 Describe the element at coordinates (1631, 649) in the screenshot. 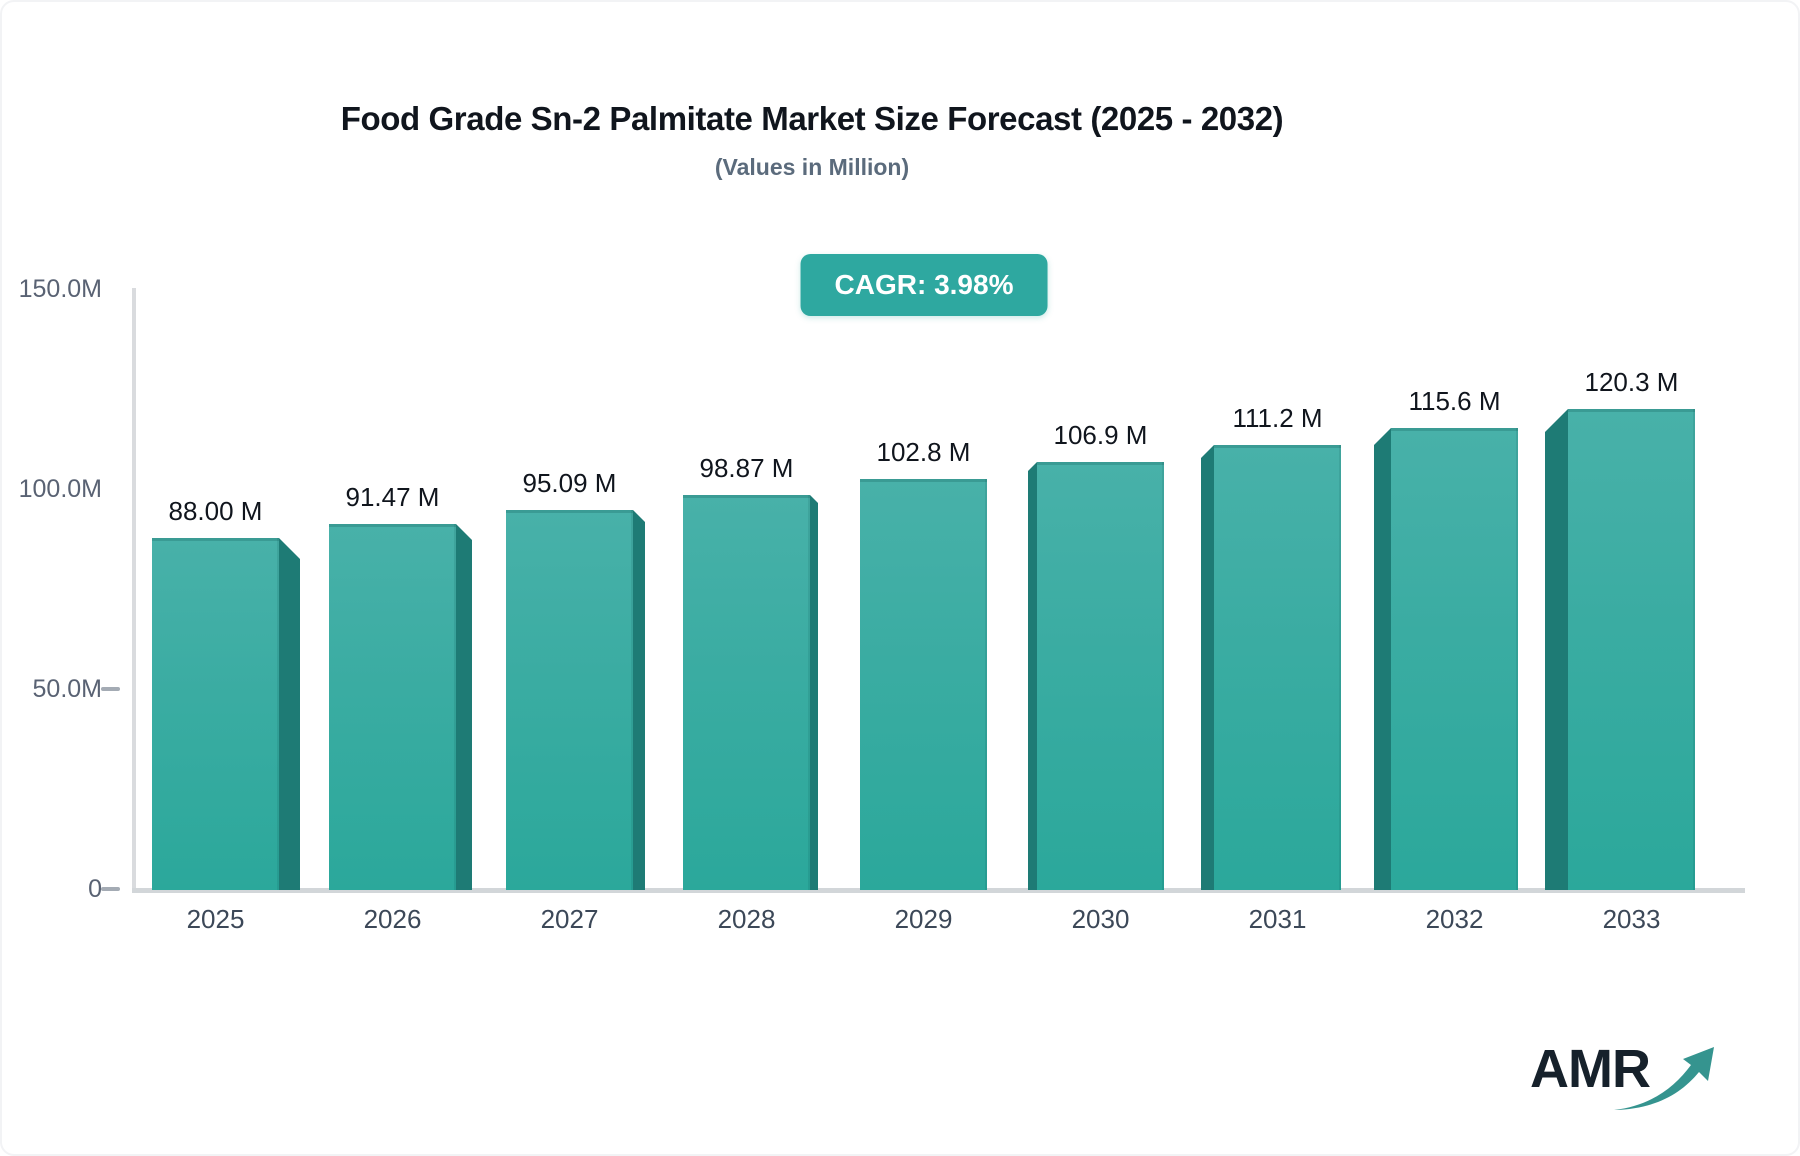

I see `bar-2033` at that location.